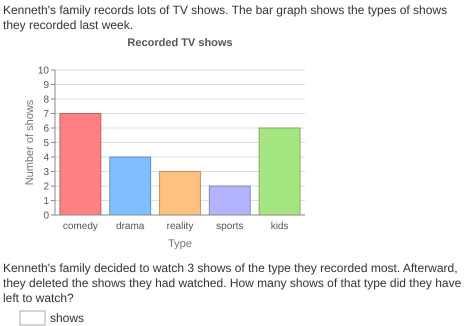 The height and width of the screenshot is (326, 474). I want to click on y-tick-label: 3, so click(46, 172).